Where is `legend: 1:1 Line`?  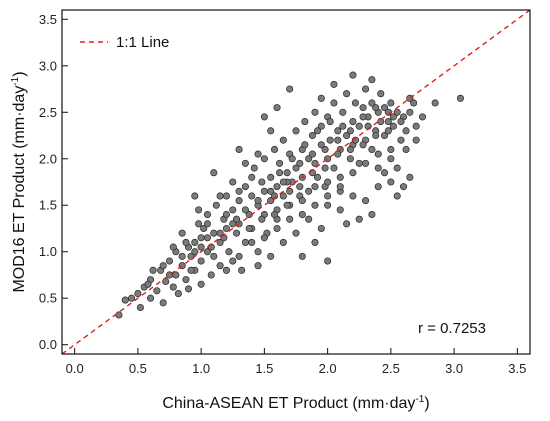 legend: 1:1 Line is located at coordinates (124, 42).